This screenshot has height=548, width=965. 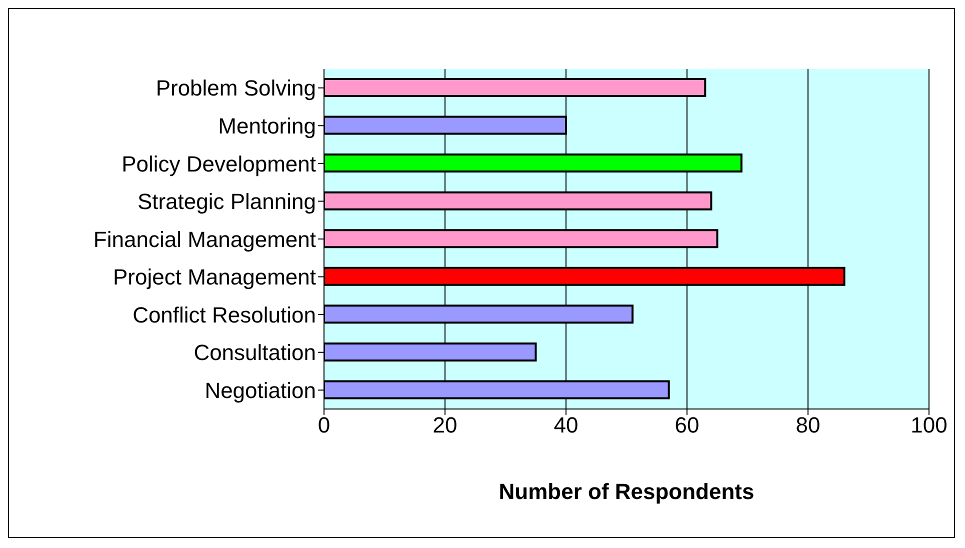 What do you see at coordinates (445, 425) in the screenshot?
I see `x-tick-label: 20` at bounding box center [445, 425].